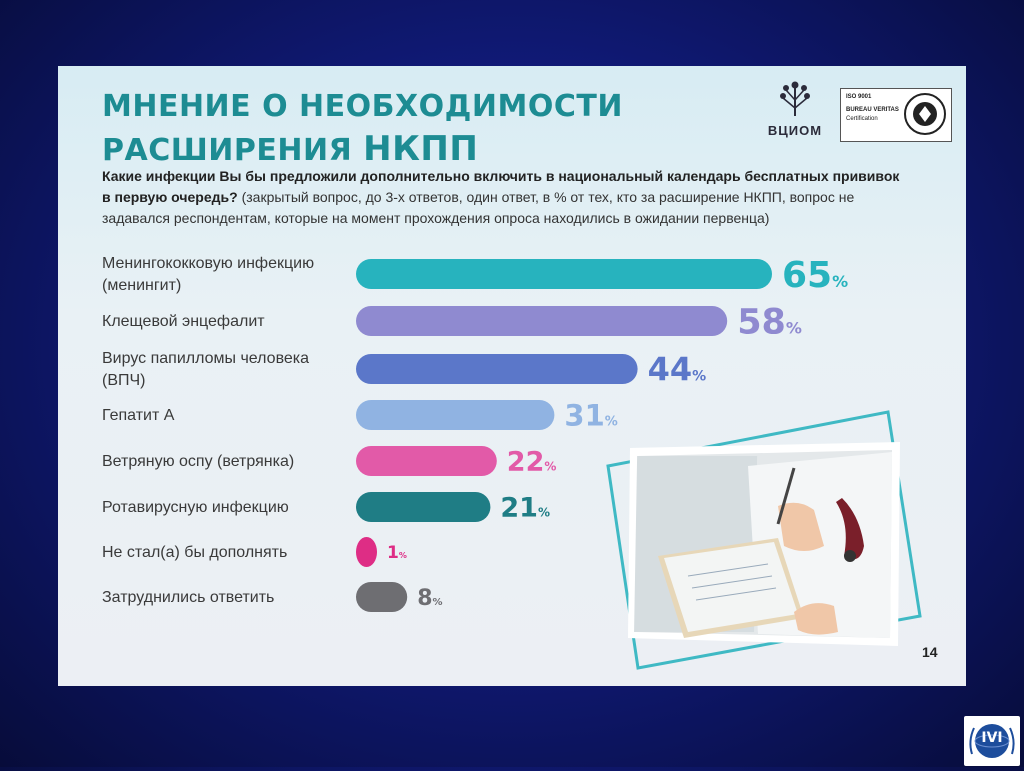 Image resolution: width=1024 pixels, height=771 pixels. What do you see at coordinates (138, 415) in the screenshot?
I see `category-label: Гепатит А` at bounding box center [138, 415].